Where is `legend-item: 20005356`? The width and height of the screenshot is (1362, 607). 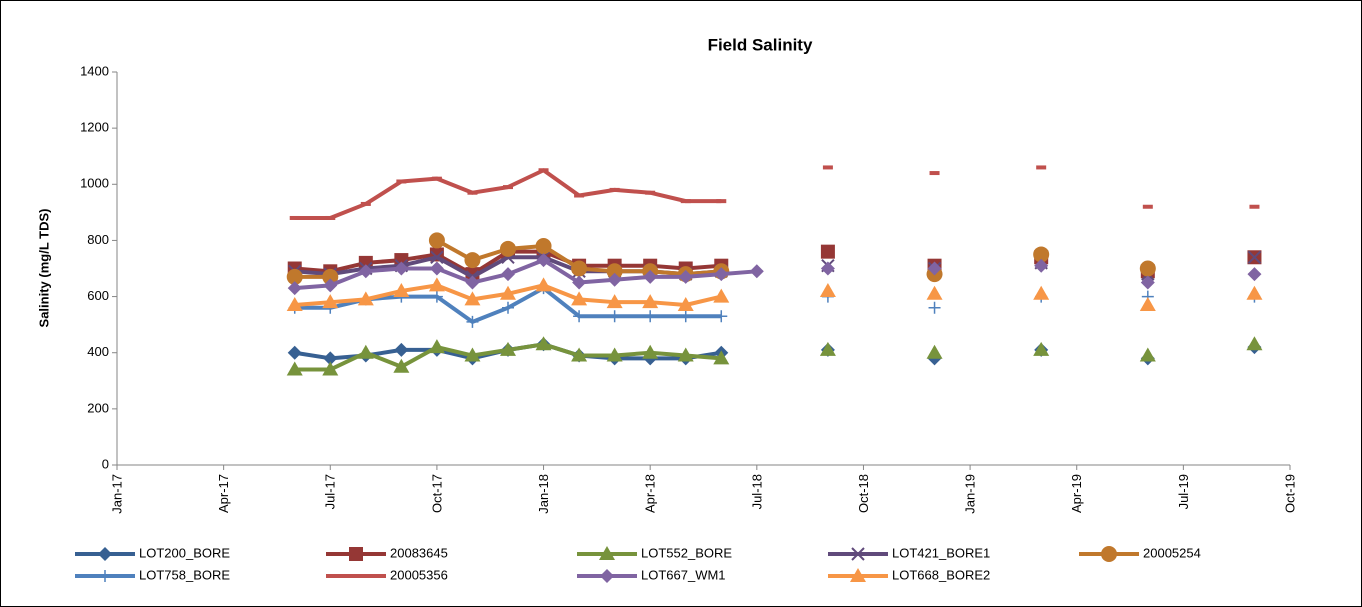
legend-item: 20005356 is located at coordinates (387, 574).